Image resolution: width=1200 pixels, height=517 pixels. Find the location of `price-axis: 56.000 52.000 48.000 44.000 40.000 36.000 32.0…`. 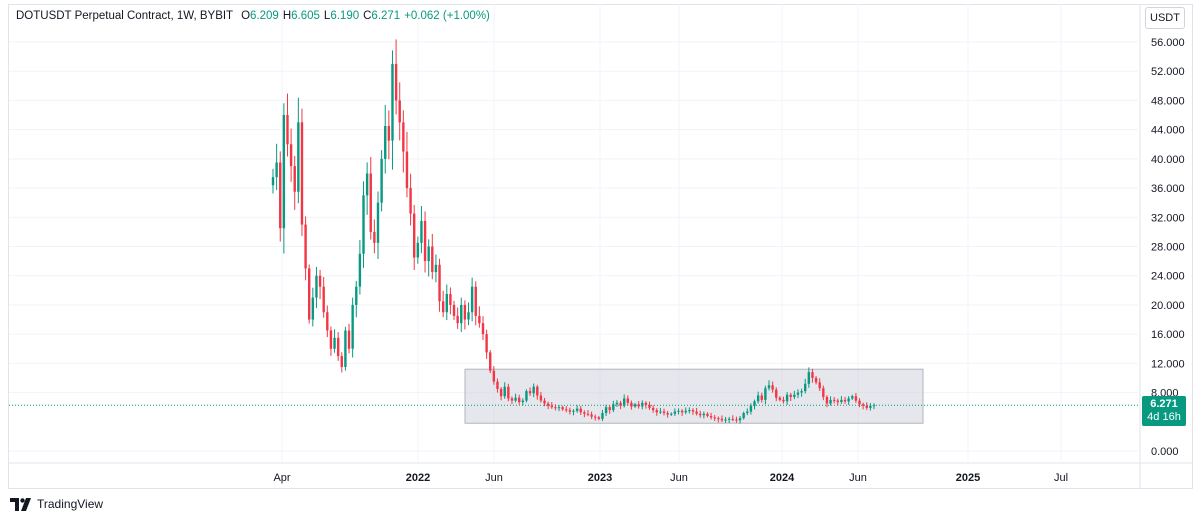

price-axis: 56.000 52.000 48.000 44.000 40.000 36.000 32.0… is located at coordinates (1168, 247).